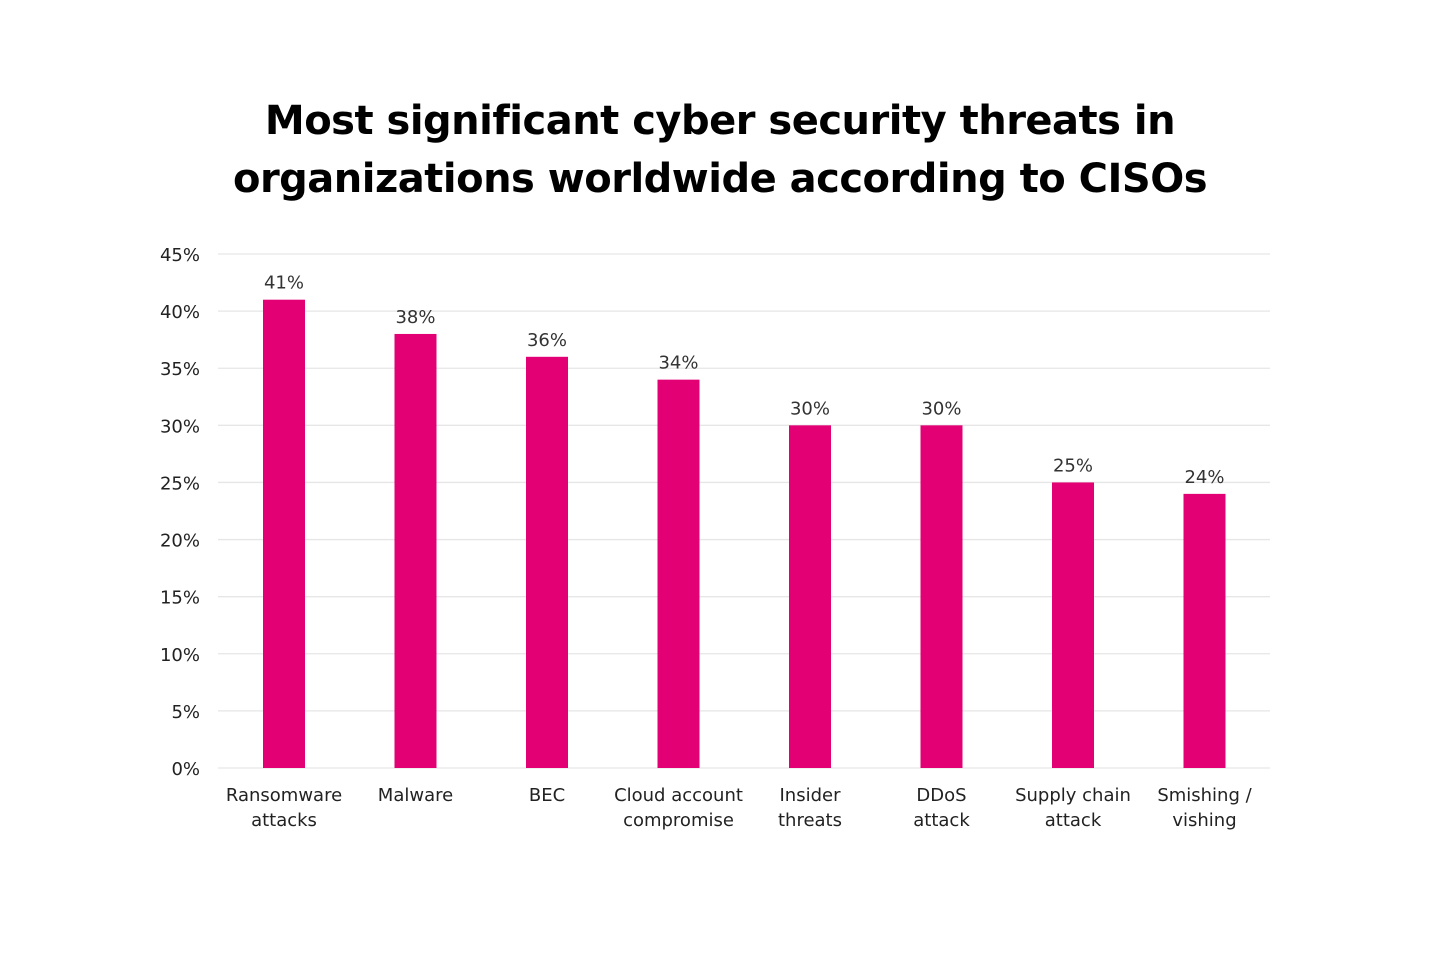  Describe the element at coordinates (547, 340) in the screenshot. I see `data-label: 36%` at that location.